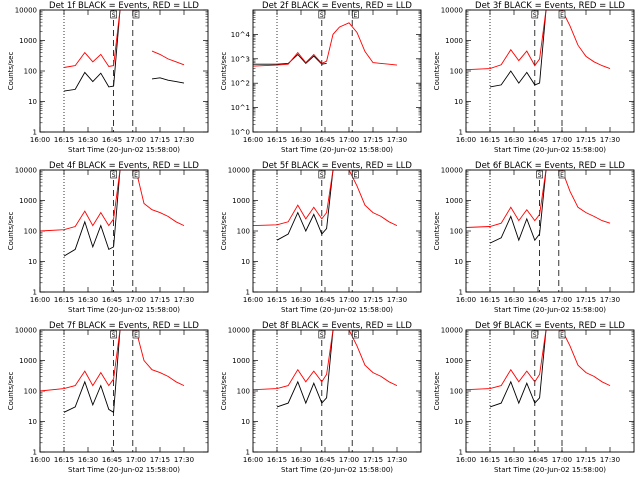  Describe the element at coordinates (337, 326) in the screenshot. I see `panel-title: Det 8f BLACK = Events, RED = LLD` at that location.